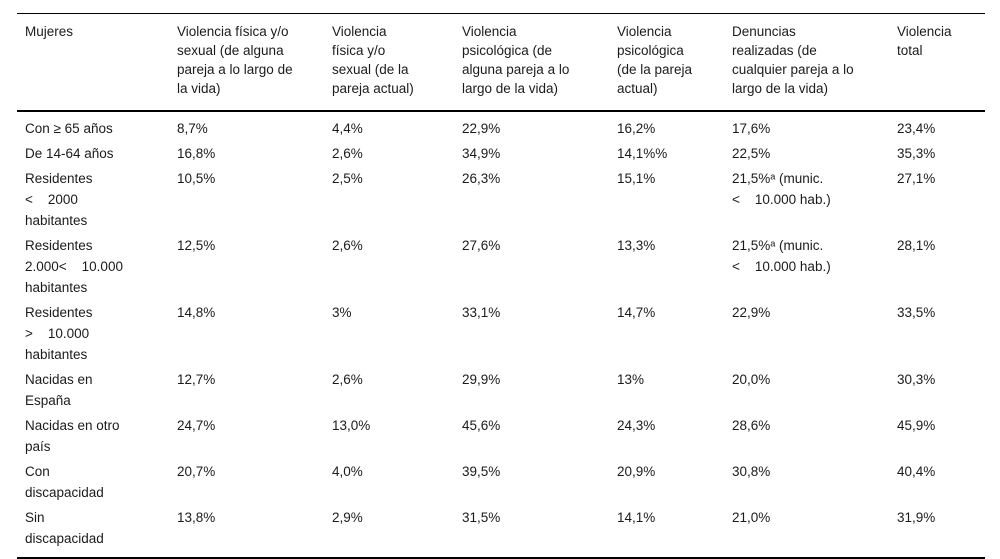 Image resolution: width=1000 pixels, height=559 pixels. Describe the element at coordinates (751, 471) in the screenshot. I see `table-cell: 30,8%` at that location.